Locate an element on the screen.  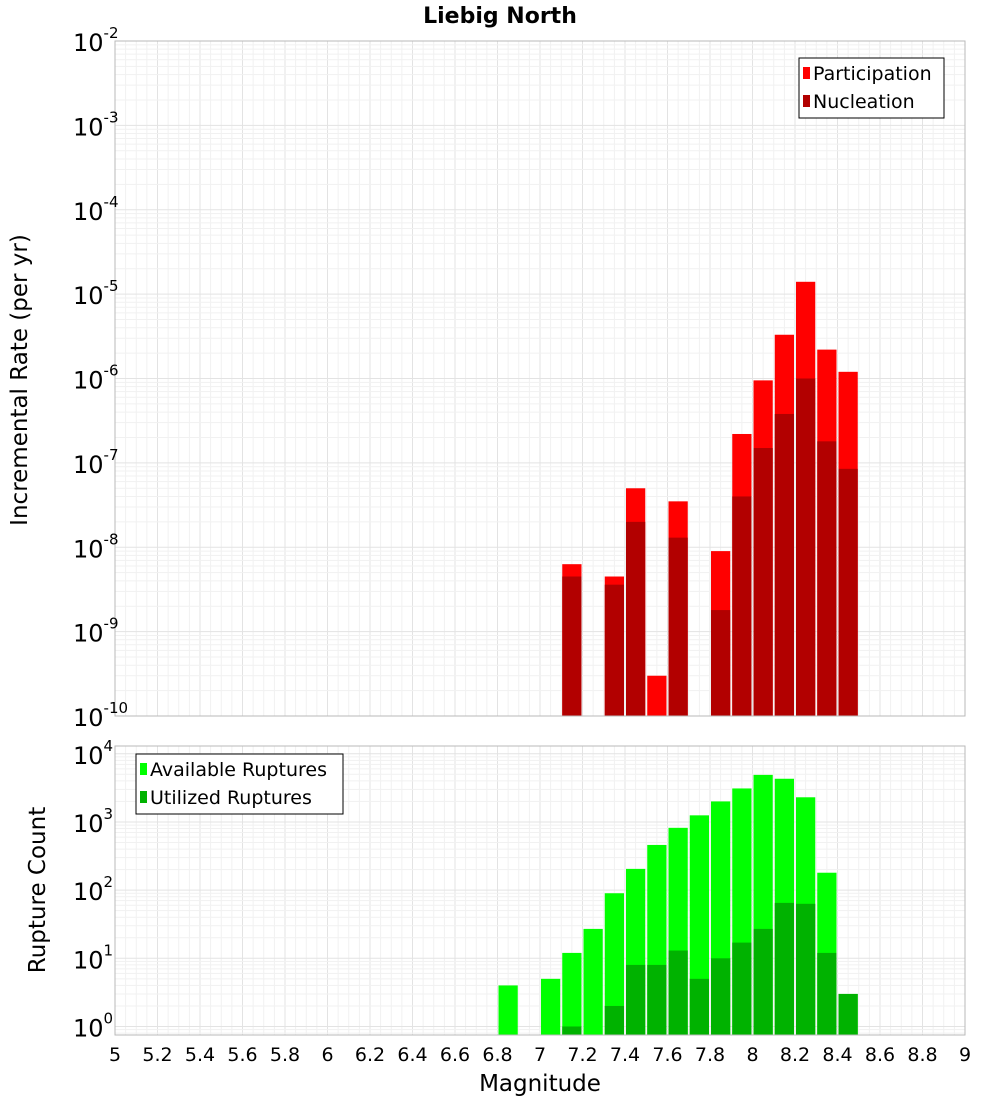
rate-y-tick-label: 10⁻⁸ is located at coordinates (96, 546).